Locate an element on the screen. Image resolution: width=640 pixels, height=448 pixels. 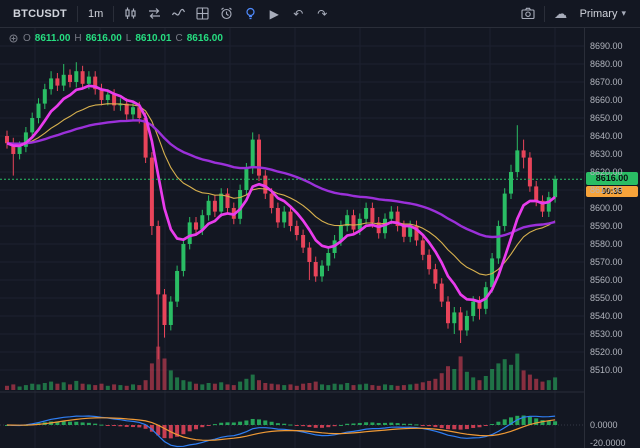
candlestick-style-icon is located at coordinates (130, 14).